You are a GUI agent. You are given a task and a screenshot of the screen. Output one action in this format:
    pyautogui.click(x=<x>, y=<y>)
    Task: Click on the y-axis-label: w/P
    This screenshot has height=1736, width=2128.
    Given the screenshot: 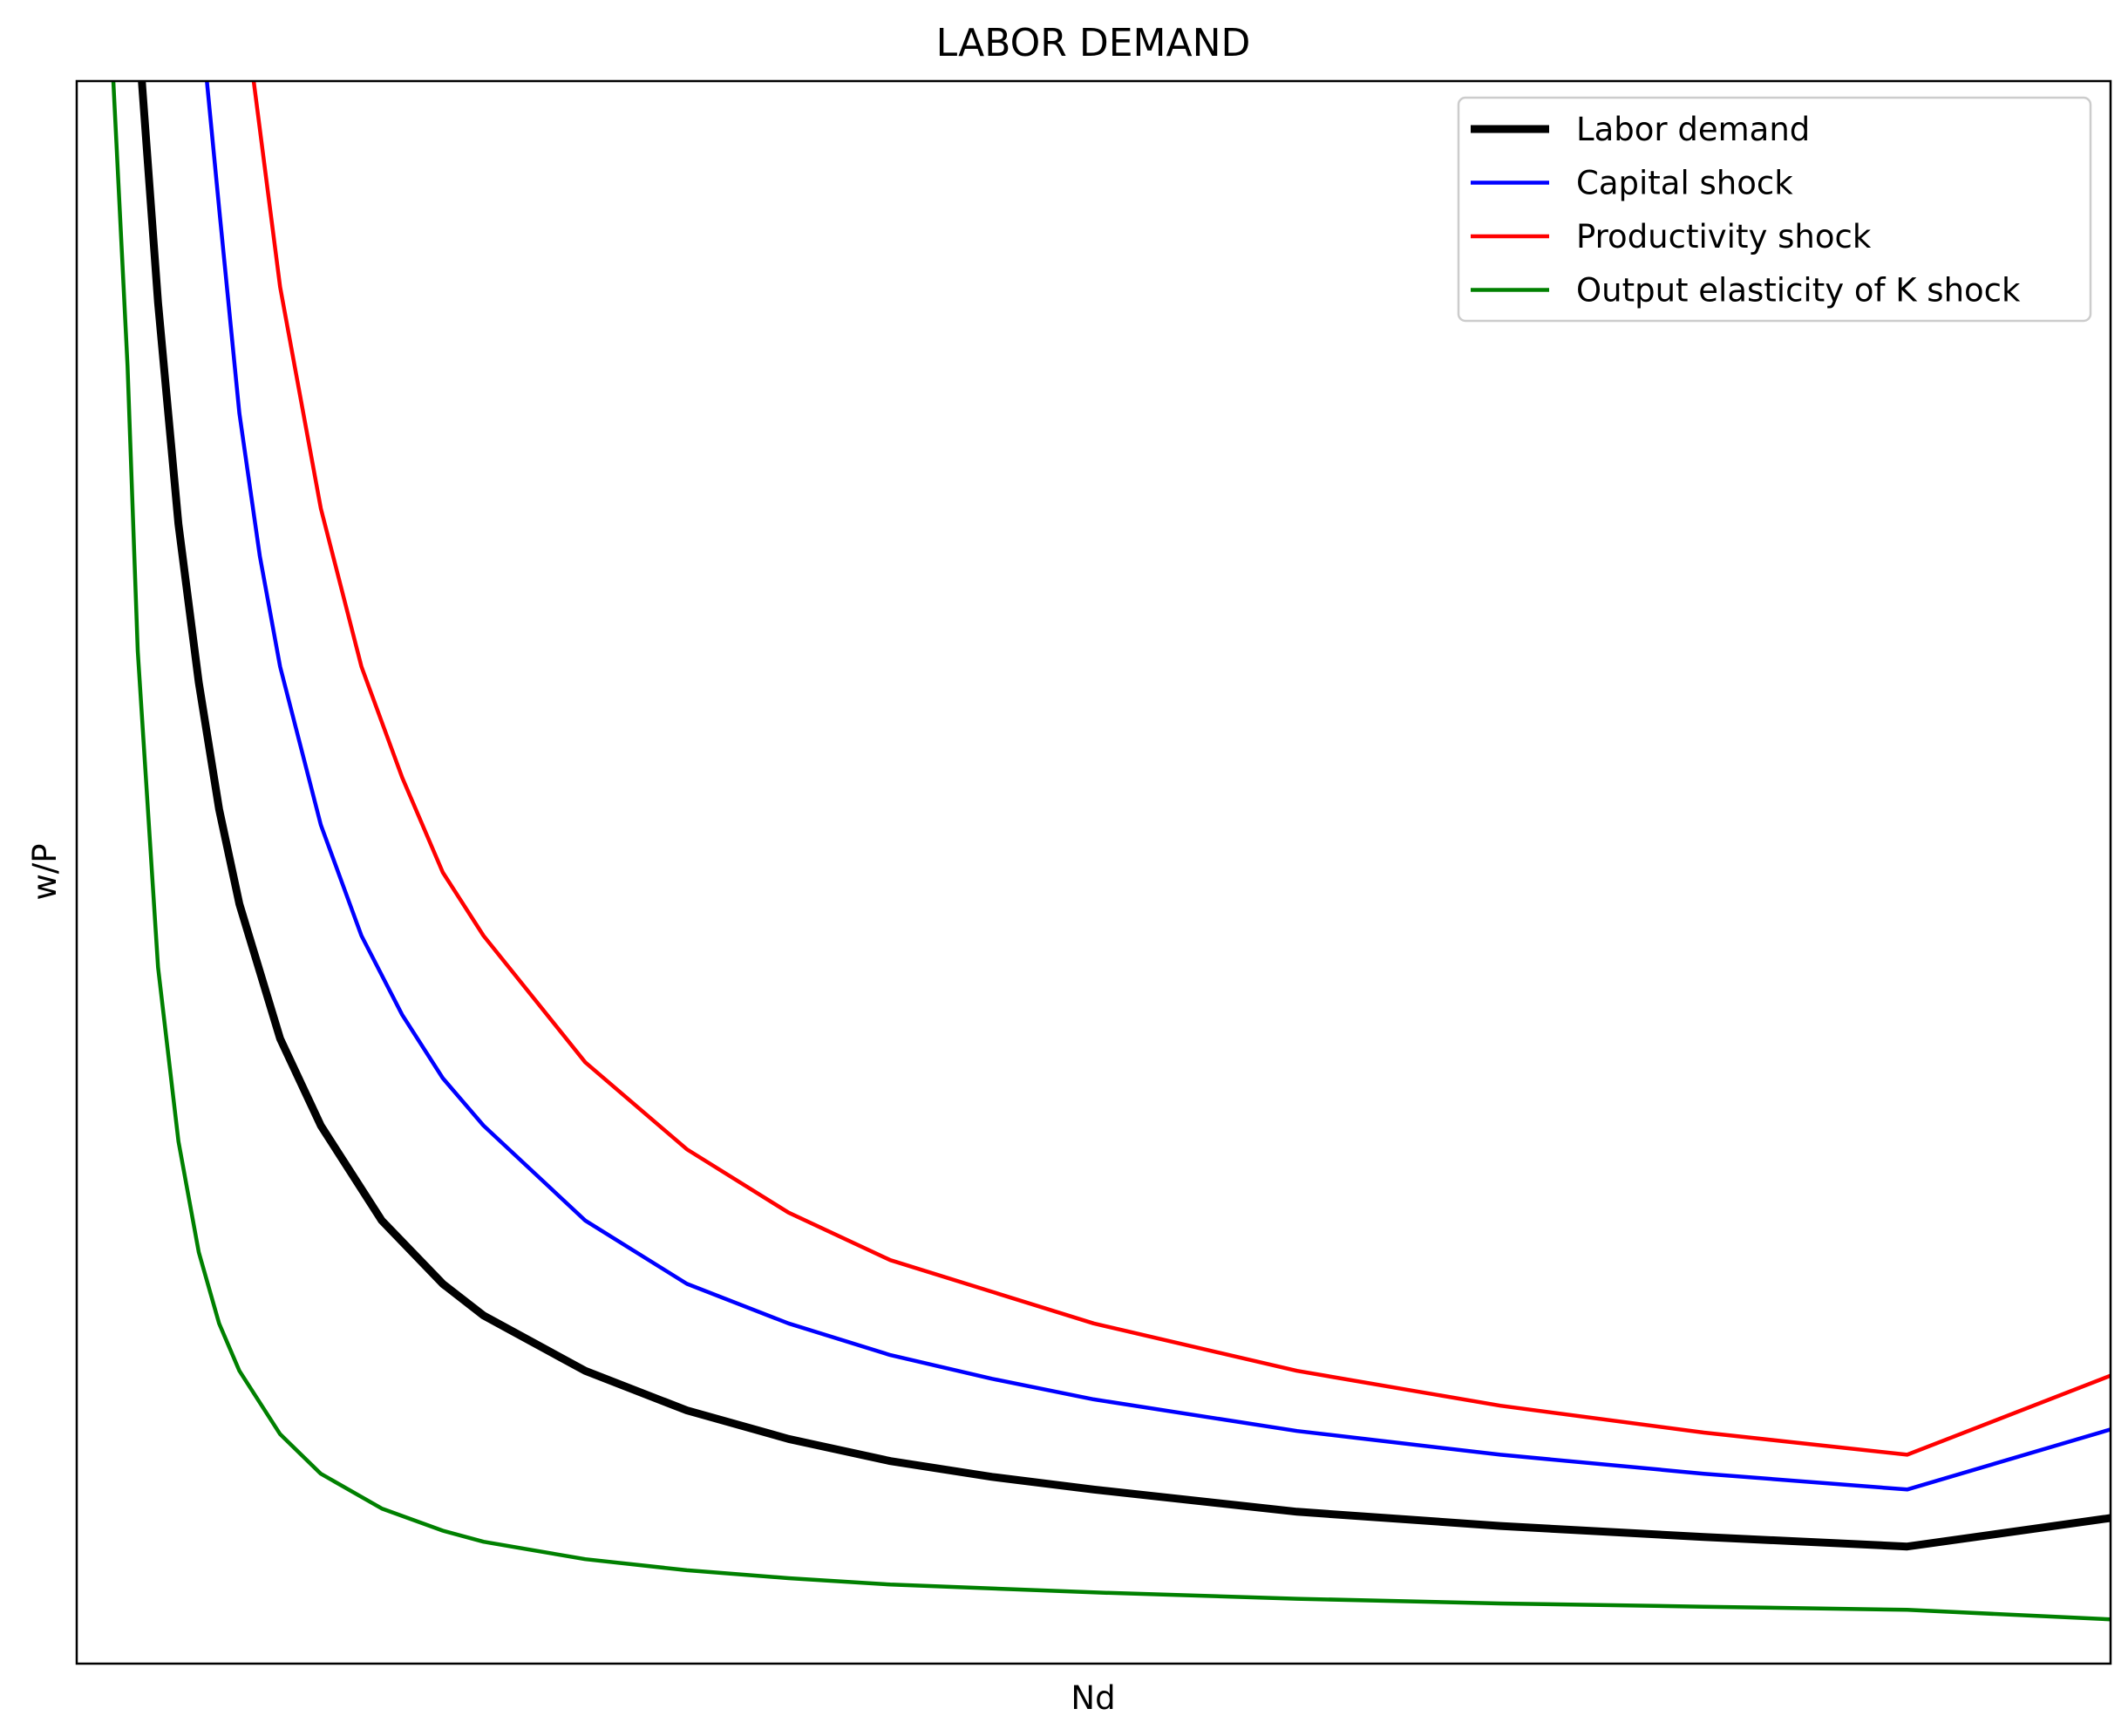 What is the action you would take?
    pyautogui.click(x=45, y=872)
    